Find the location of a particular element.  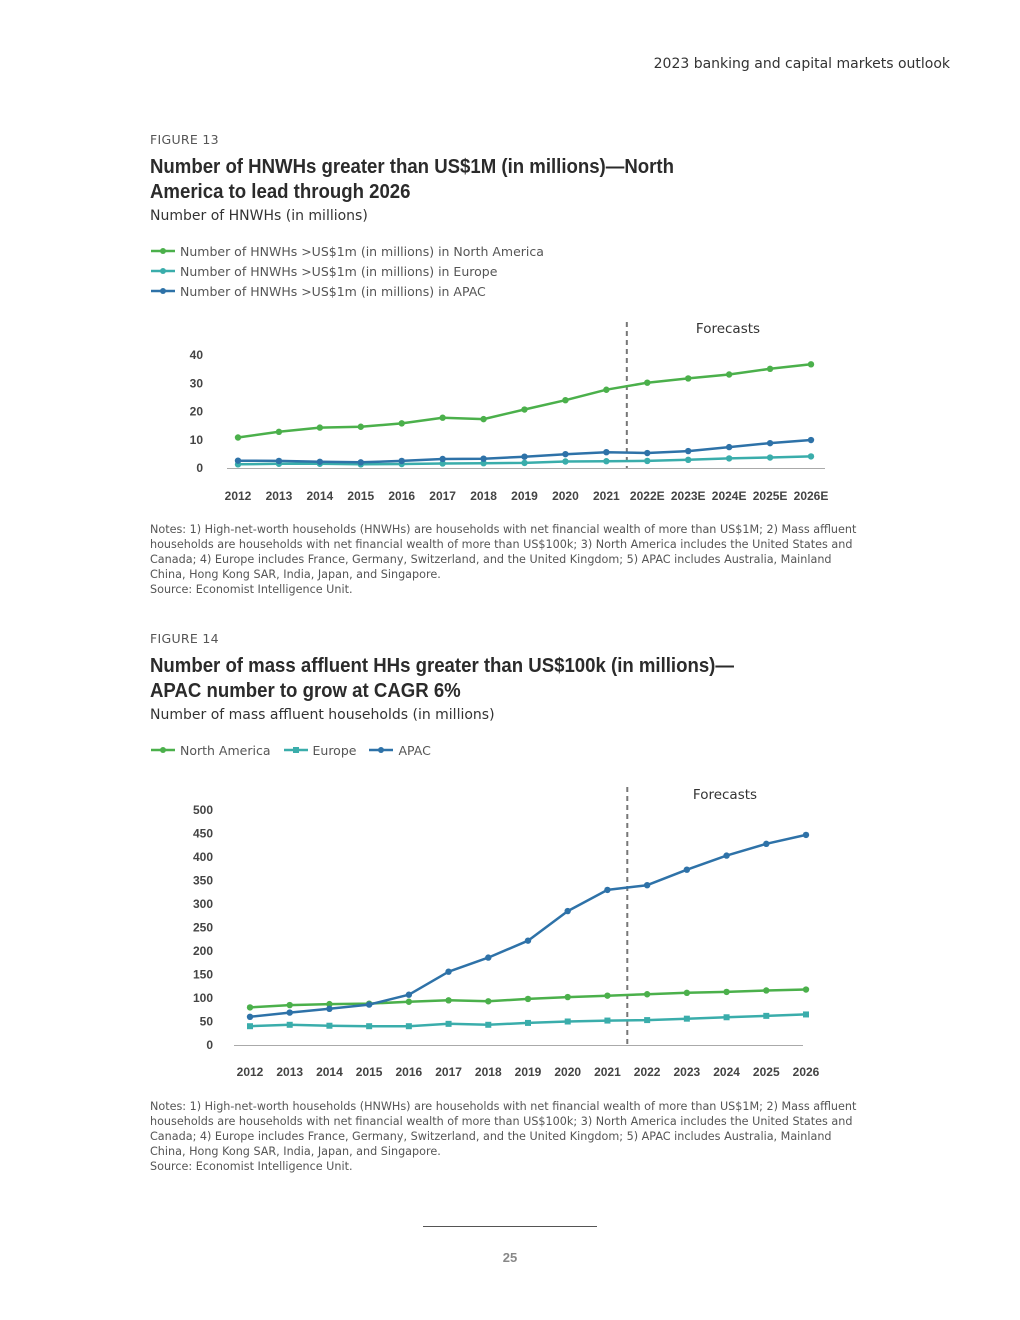

x-tick-label: 2025E is located at coordinates (770, 496).